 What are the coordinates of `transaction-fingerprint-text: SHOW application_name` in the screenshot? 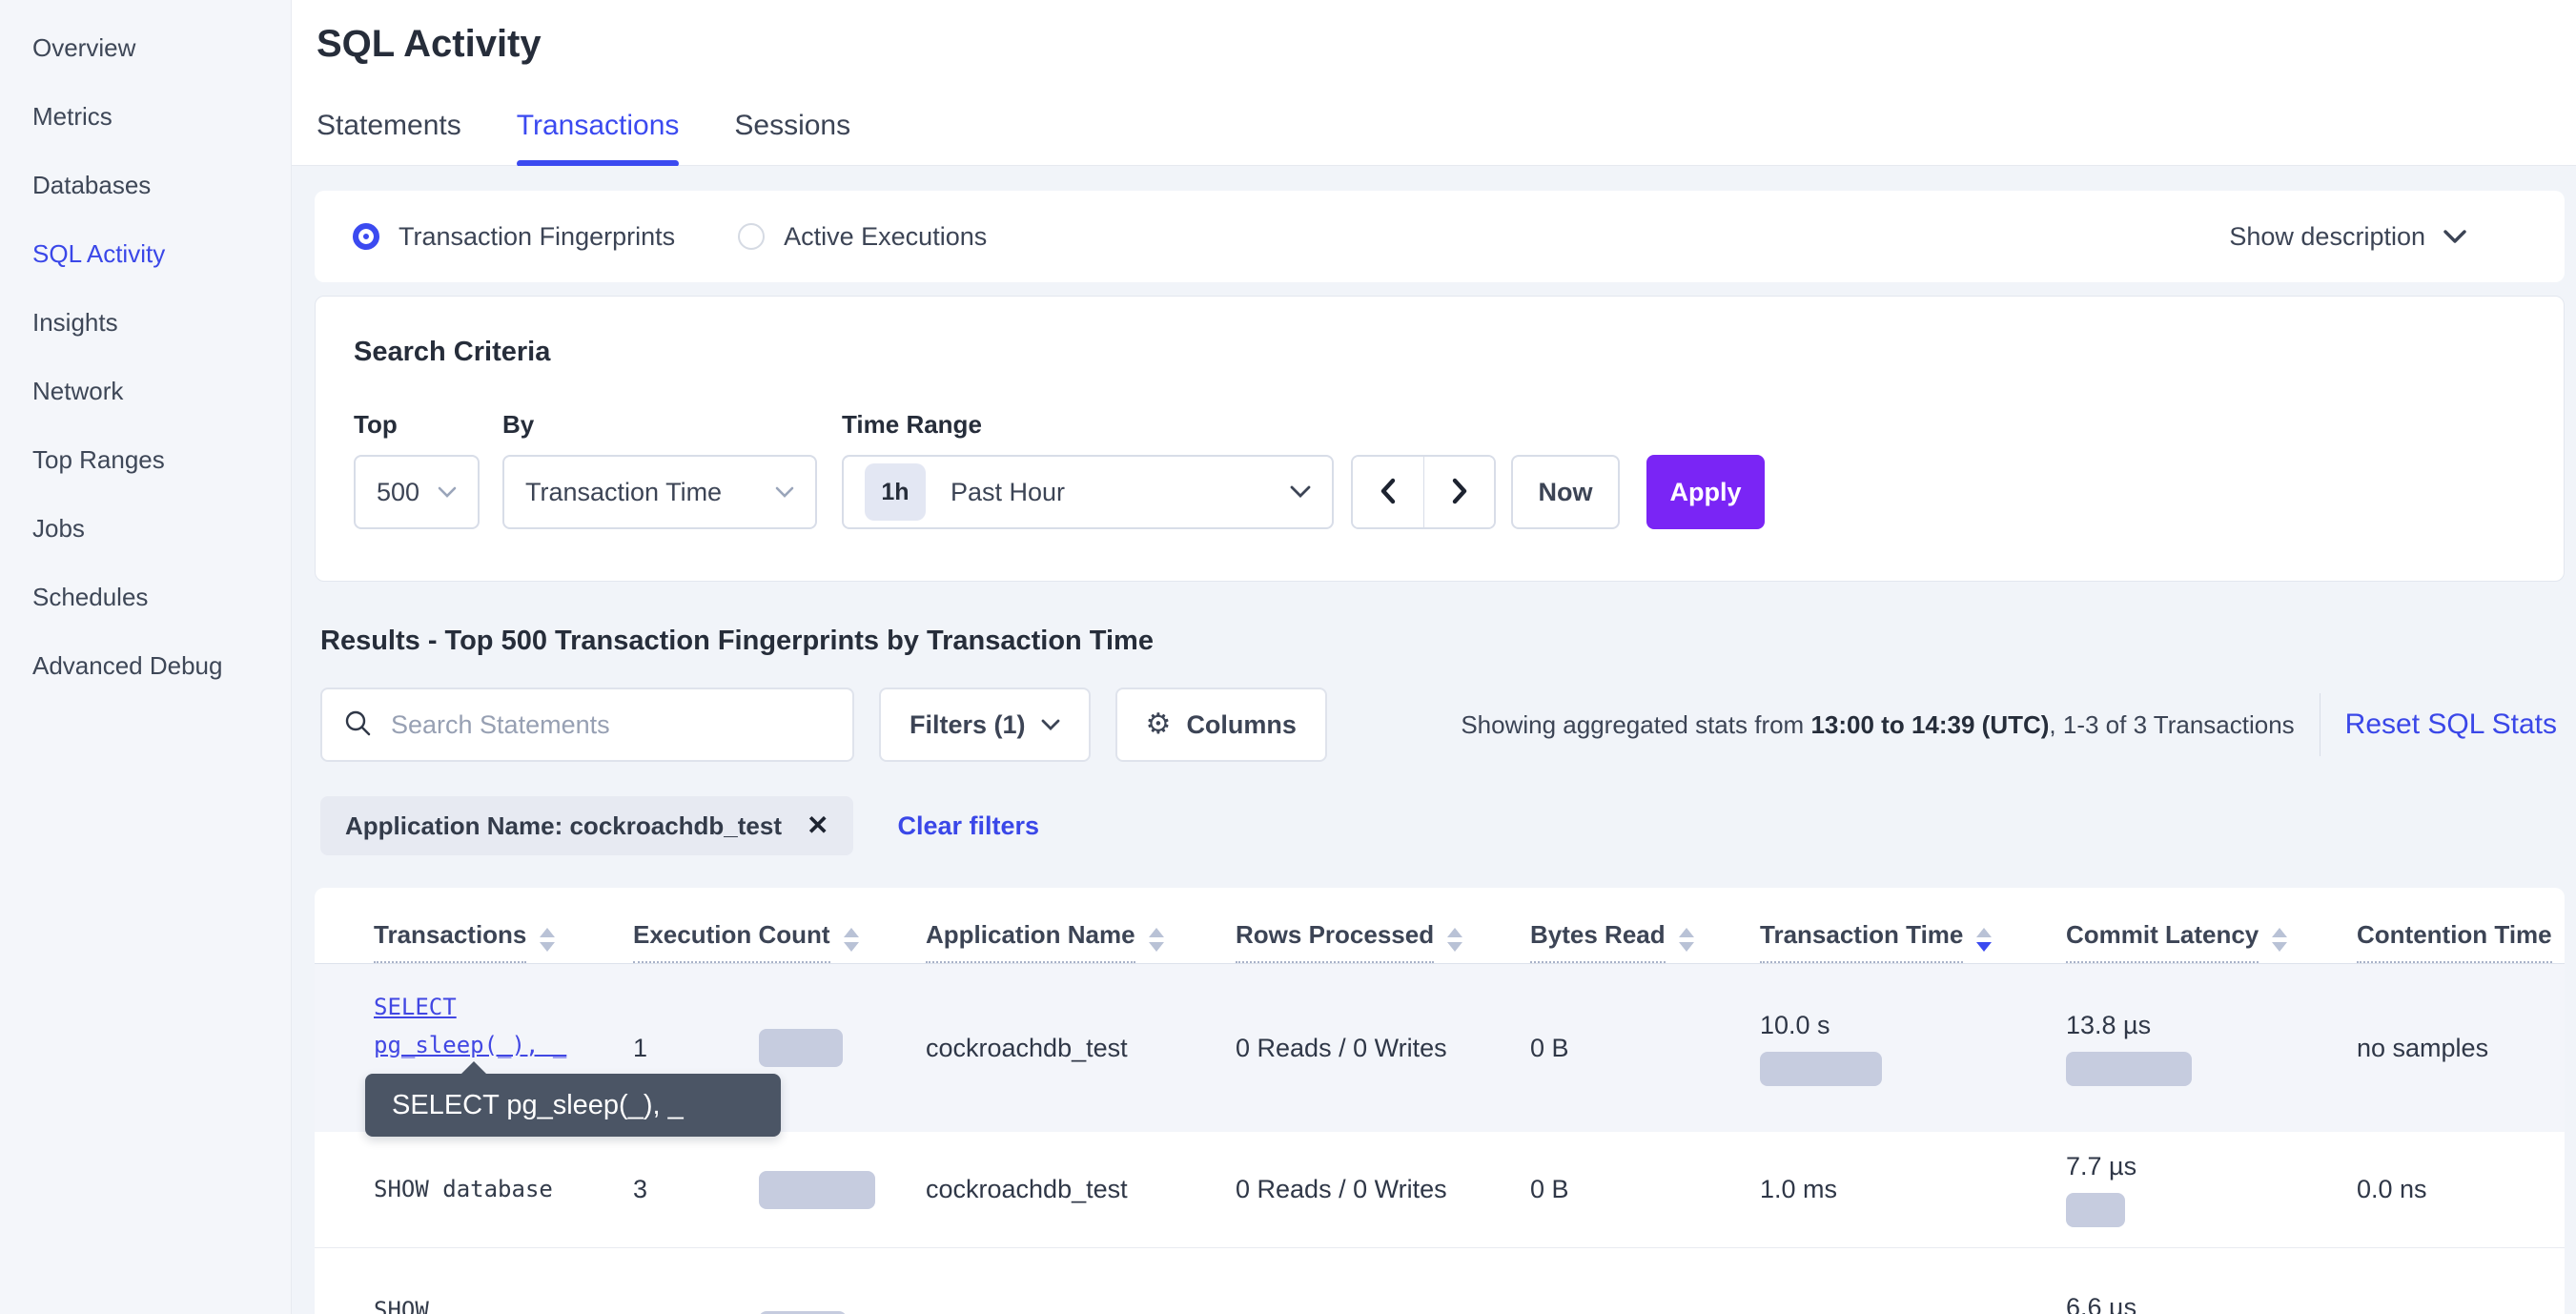 It's located at (402, 1305).